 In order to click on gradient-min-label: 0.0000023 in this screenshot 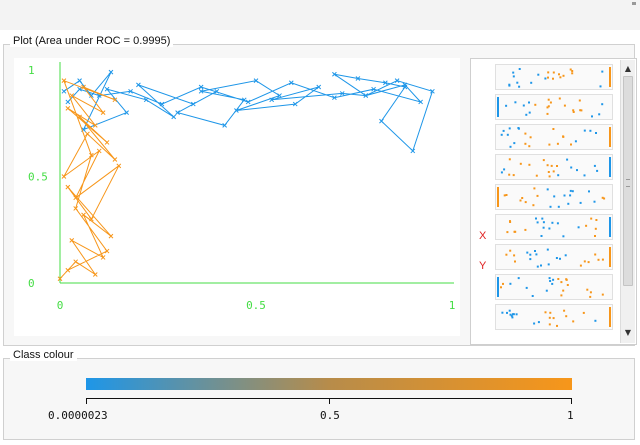, I will do `click(78, 415)`.